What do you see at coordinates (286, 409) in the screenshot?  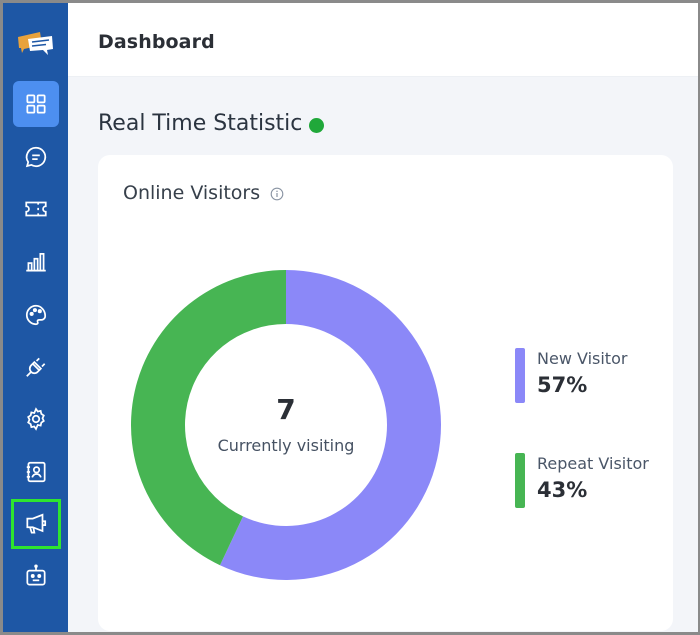 I see `donut-center-value: 7` at bounding box center [286, 409].